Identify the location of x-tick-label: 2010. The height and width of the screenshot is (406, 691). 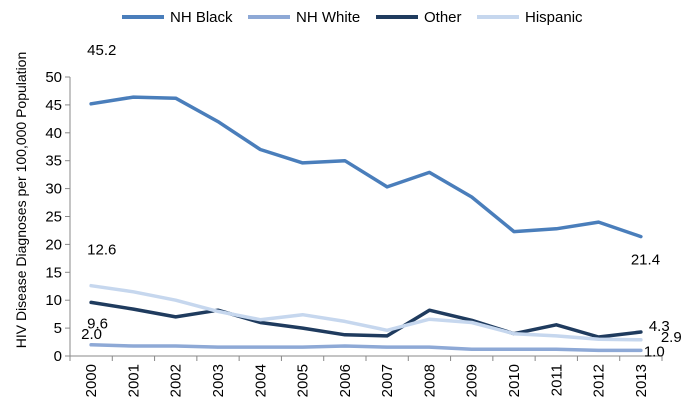
(514, 380).